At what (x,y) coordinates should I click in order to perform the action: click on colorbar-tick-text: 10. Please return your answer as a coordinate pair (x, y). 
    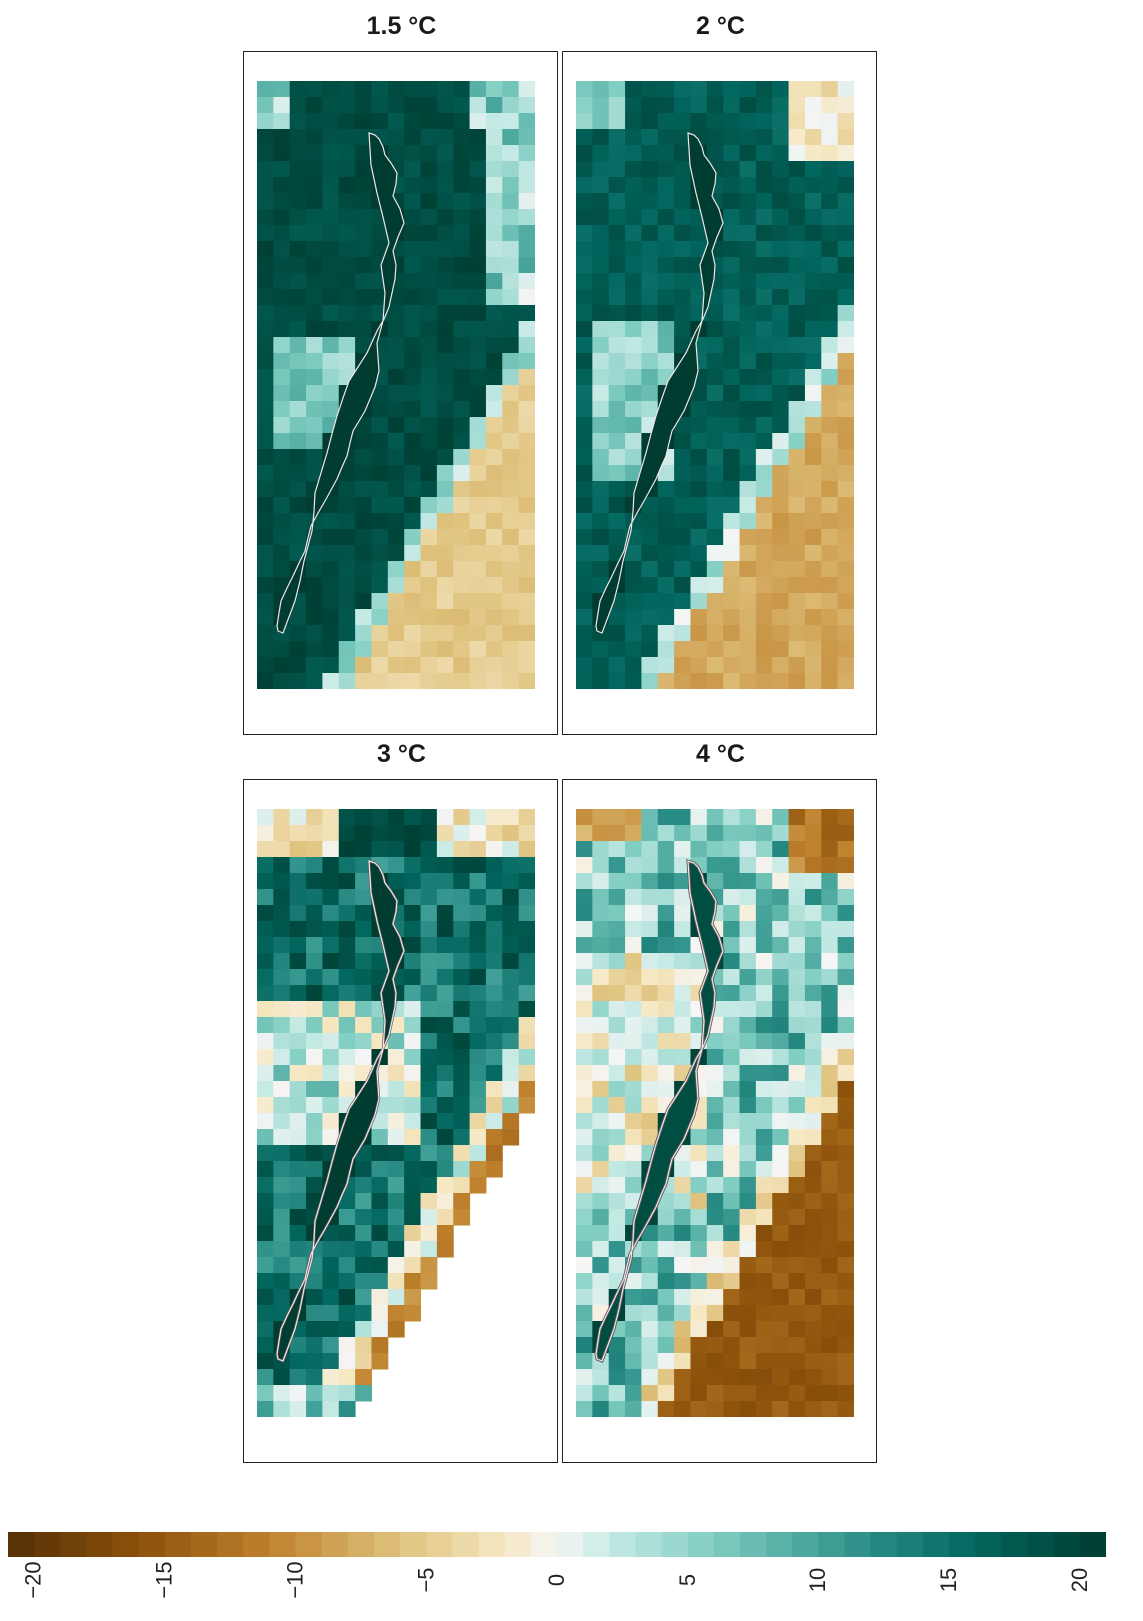
    Looking at the image, I should click on (818, 1580).